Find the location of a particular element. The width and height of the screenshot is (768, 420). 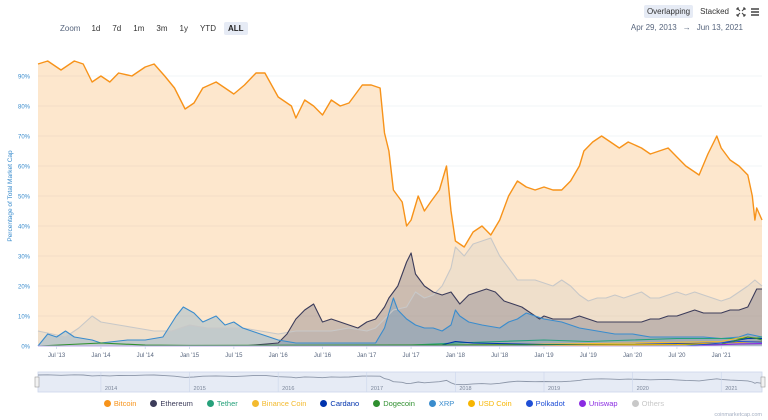

navigator-year-label: 2014 is located at coordinates (111, 389).